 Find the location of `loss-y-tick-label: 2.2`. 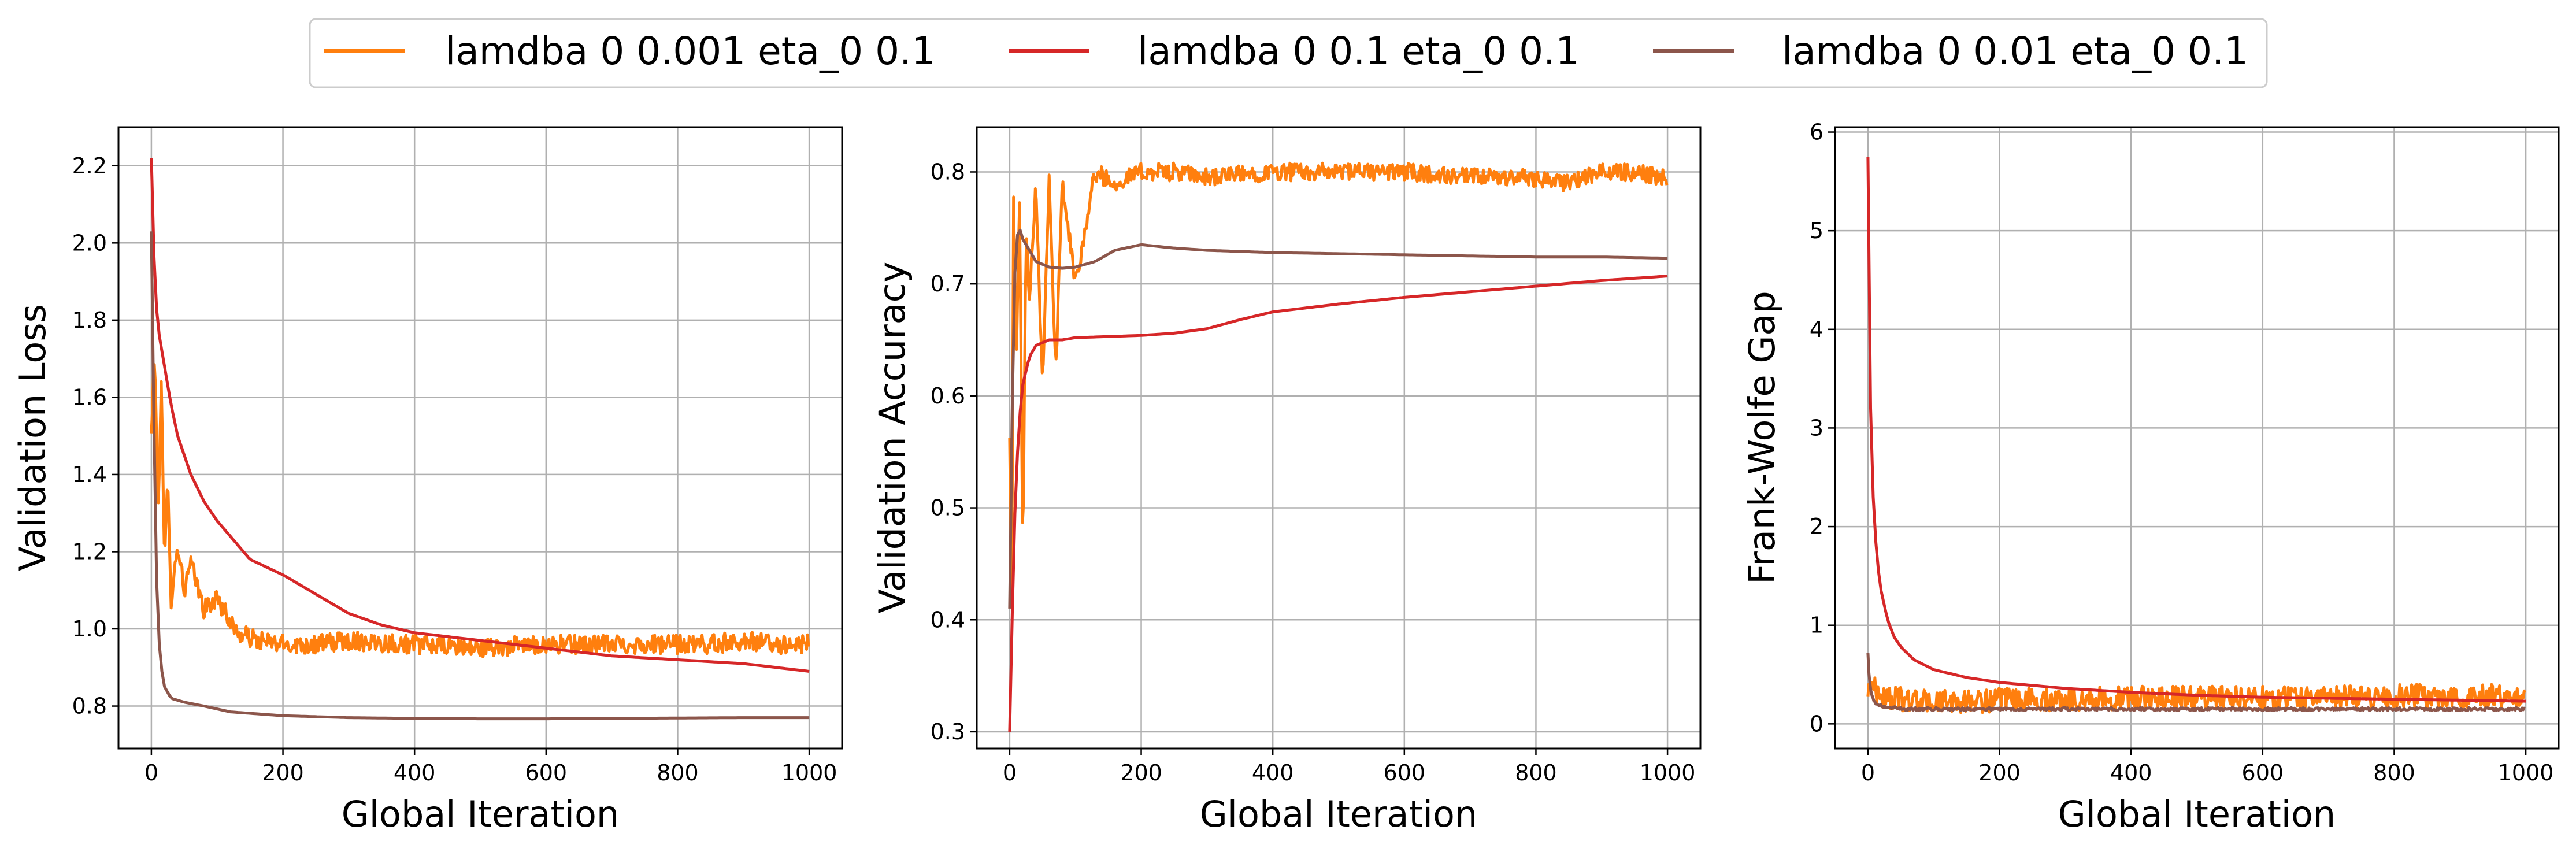

loss-y-tick-label: 2.2 is located at coordinates (89, 166).